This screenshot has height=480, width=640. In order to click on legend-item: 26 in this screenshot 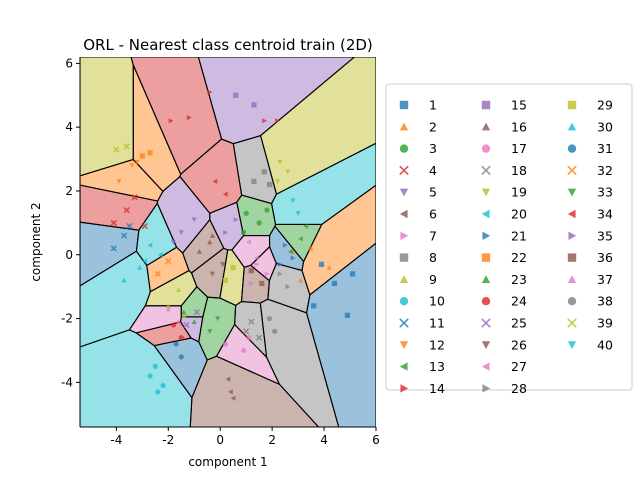, I will do `click(504, 344)`.